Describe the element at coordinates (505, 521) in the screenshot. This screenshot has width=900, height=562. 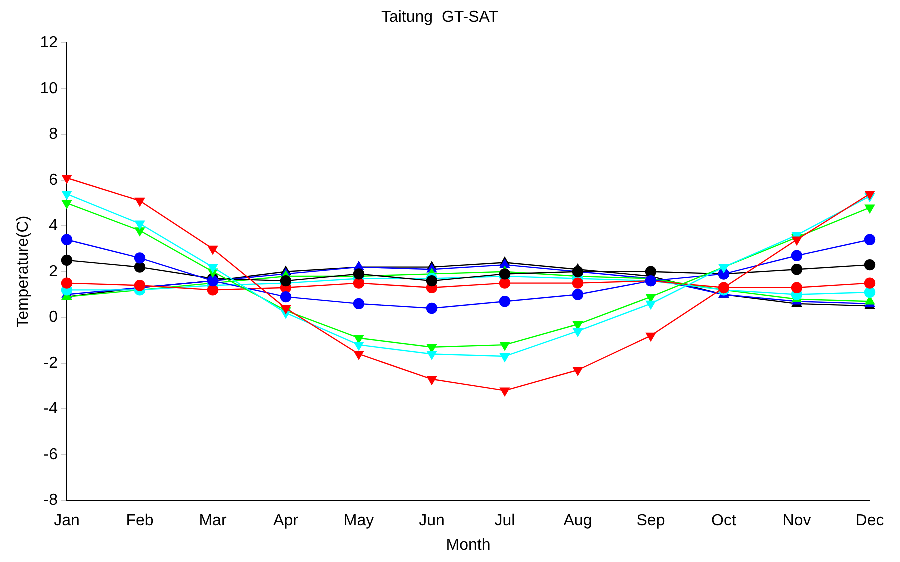
I see `x-tick-label: Jul` at that location.